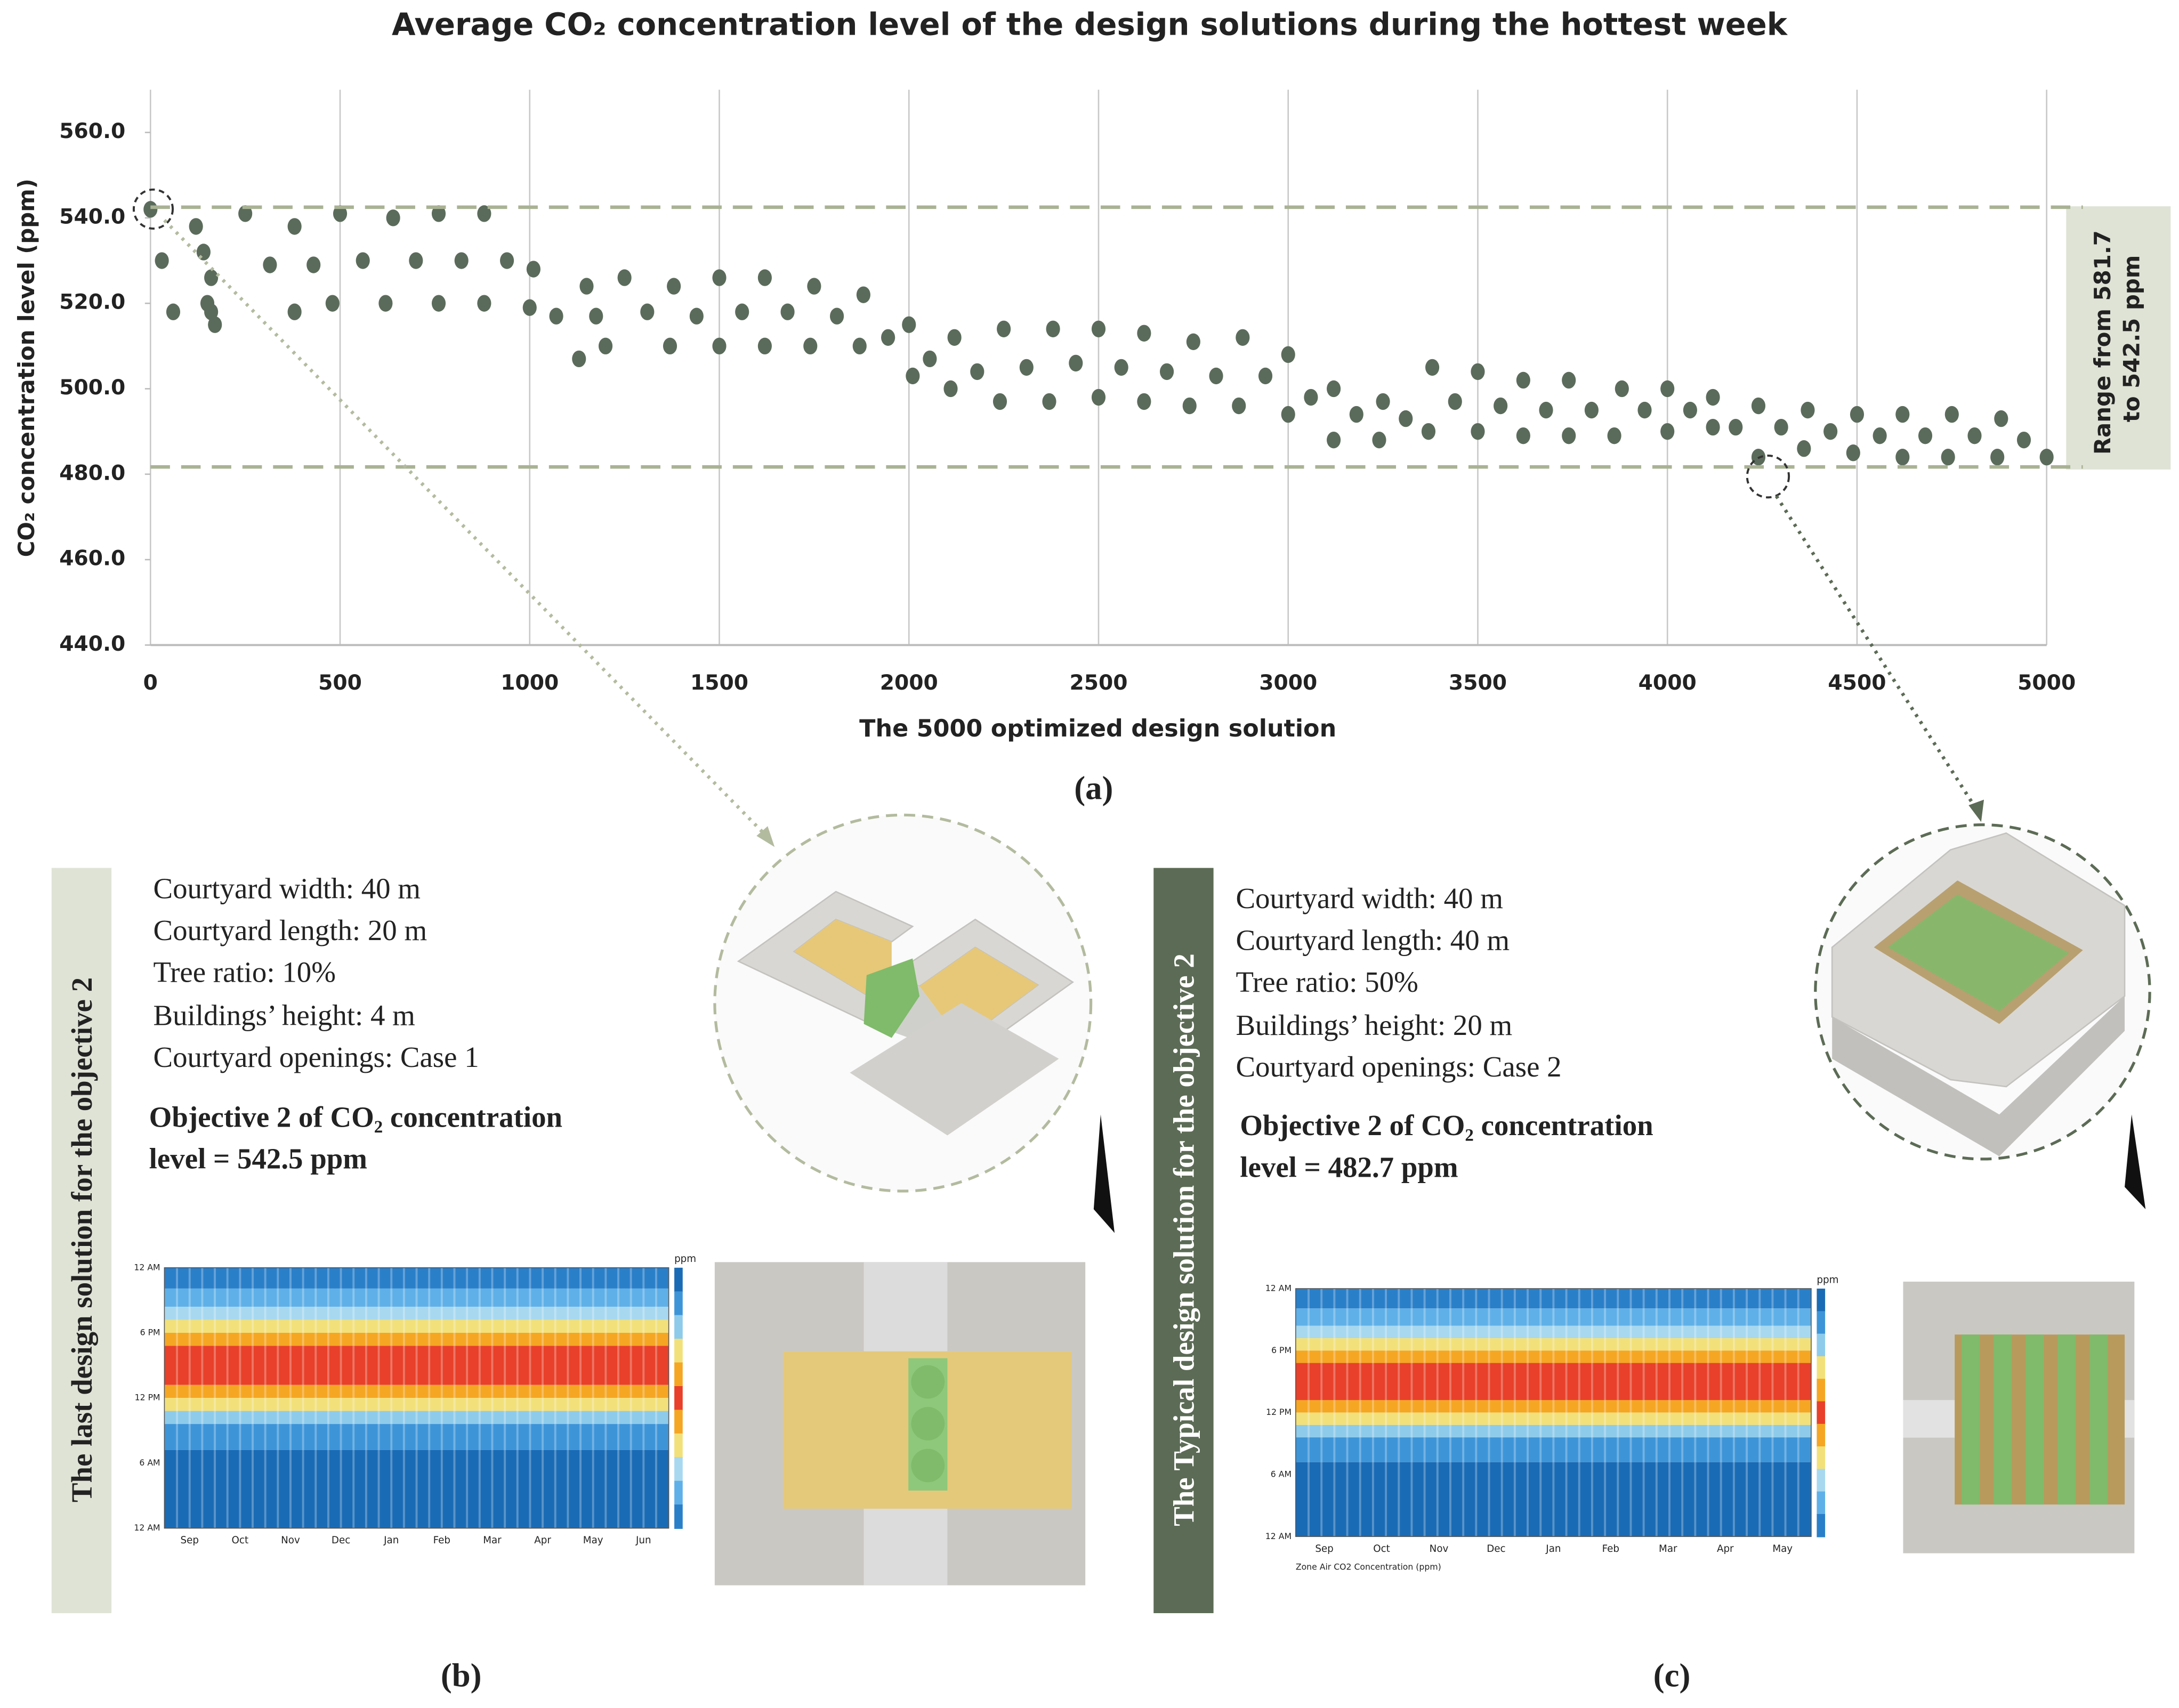  I want to click on tree, so click(928, 1423).